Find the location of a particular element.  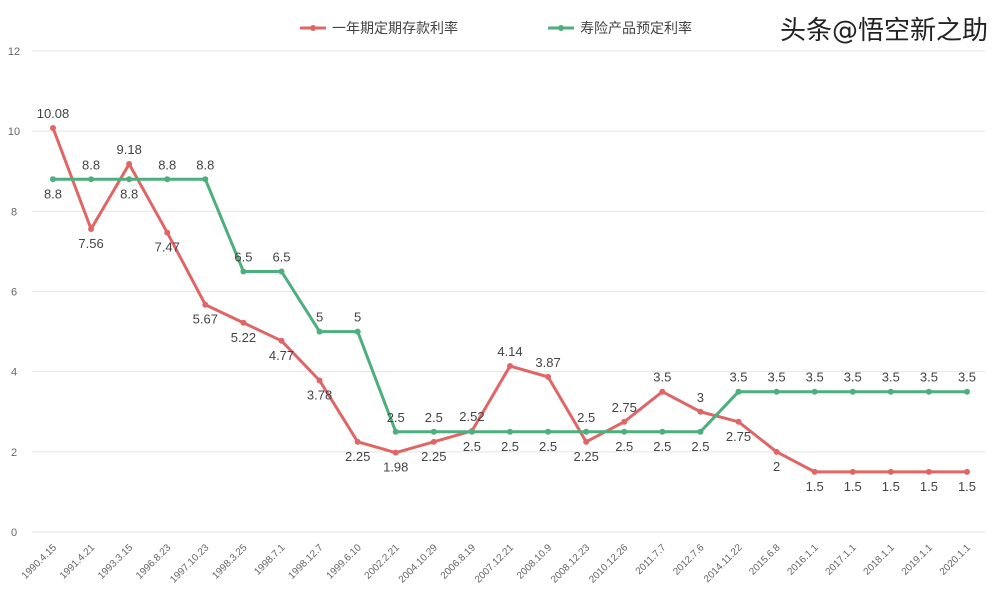

data-label: 3.87 is located at coordinates (547, 362).